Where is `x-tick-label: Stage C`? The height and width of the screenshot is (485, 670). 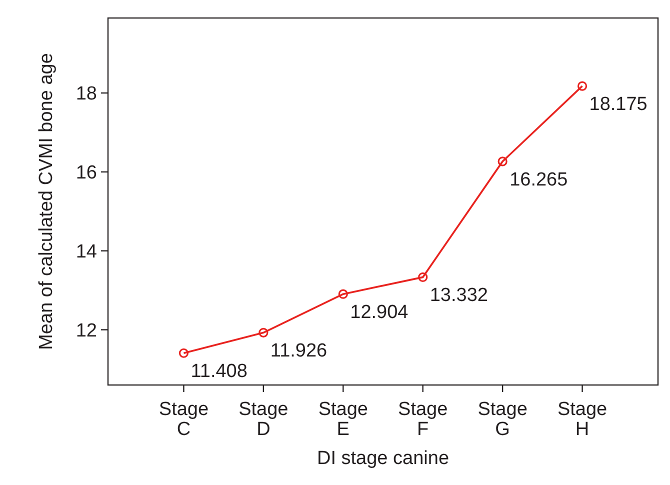 x-tick-label: Stage C is located at coordinates (183, 419).